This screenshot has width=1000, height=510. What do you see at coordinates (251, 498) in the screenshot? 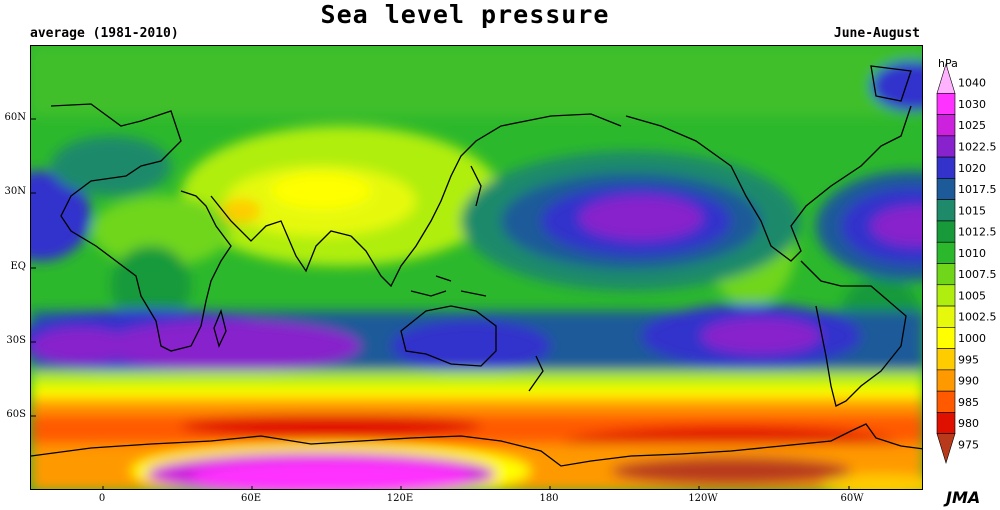
I see `lon-label-60e: 60E` at bounding box center [251, 498].